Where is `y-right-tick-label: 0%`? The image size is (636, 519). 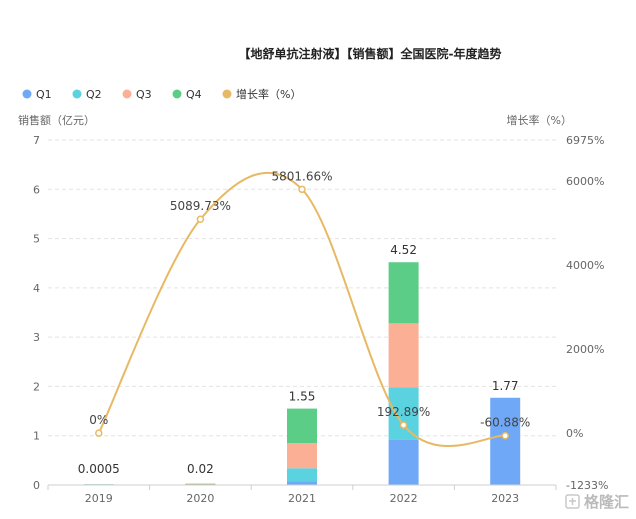
y-right-tick-label: 0% is located at coordinates (574, 433).